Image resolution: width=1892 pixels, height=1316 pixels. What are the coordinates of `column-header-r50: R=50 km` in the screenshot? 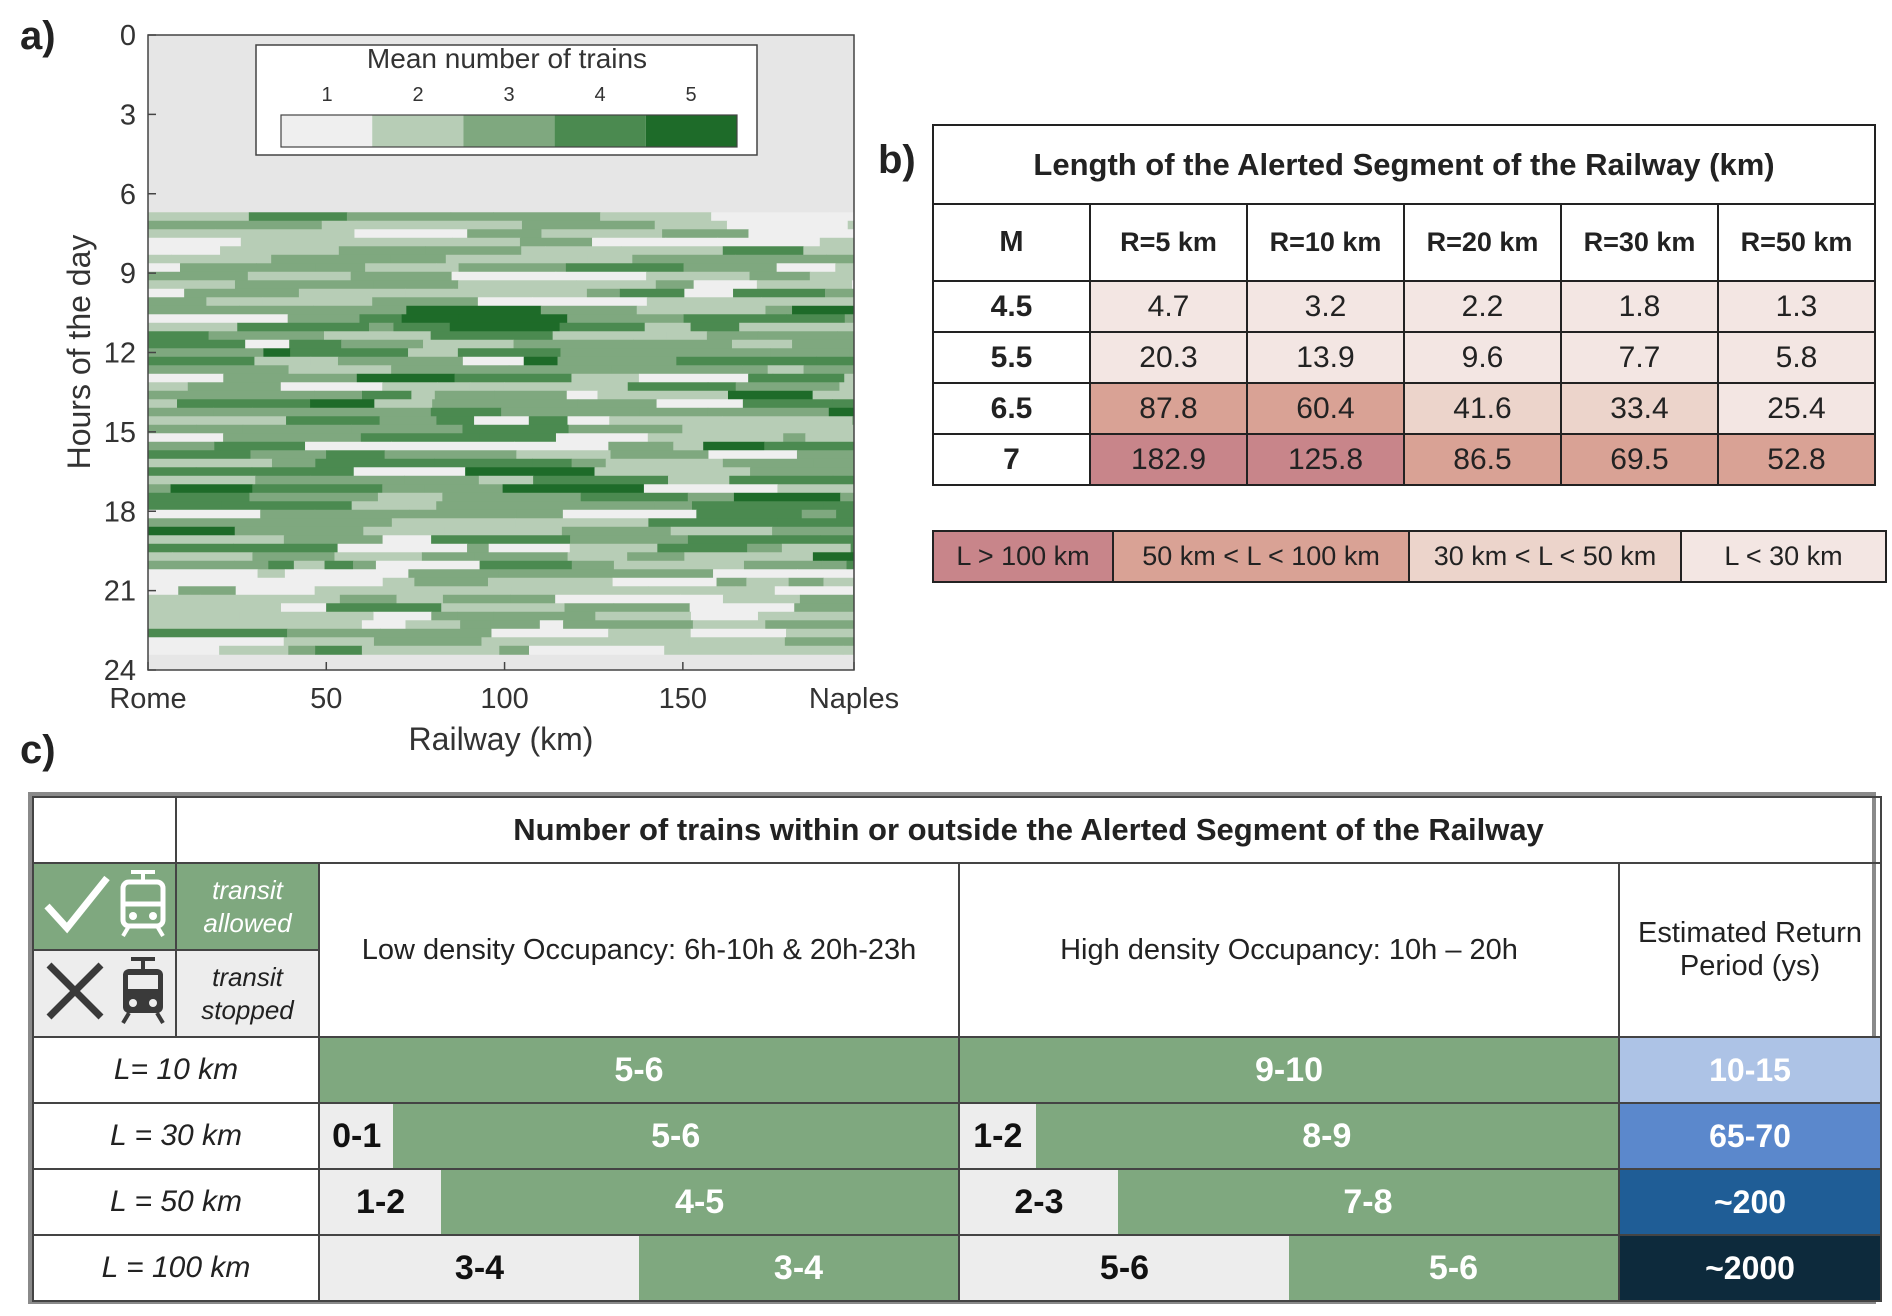 It's located at (1796, 242).